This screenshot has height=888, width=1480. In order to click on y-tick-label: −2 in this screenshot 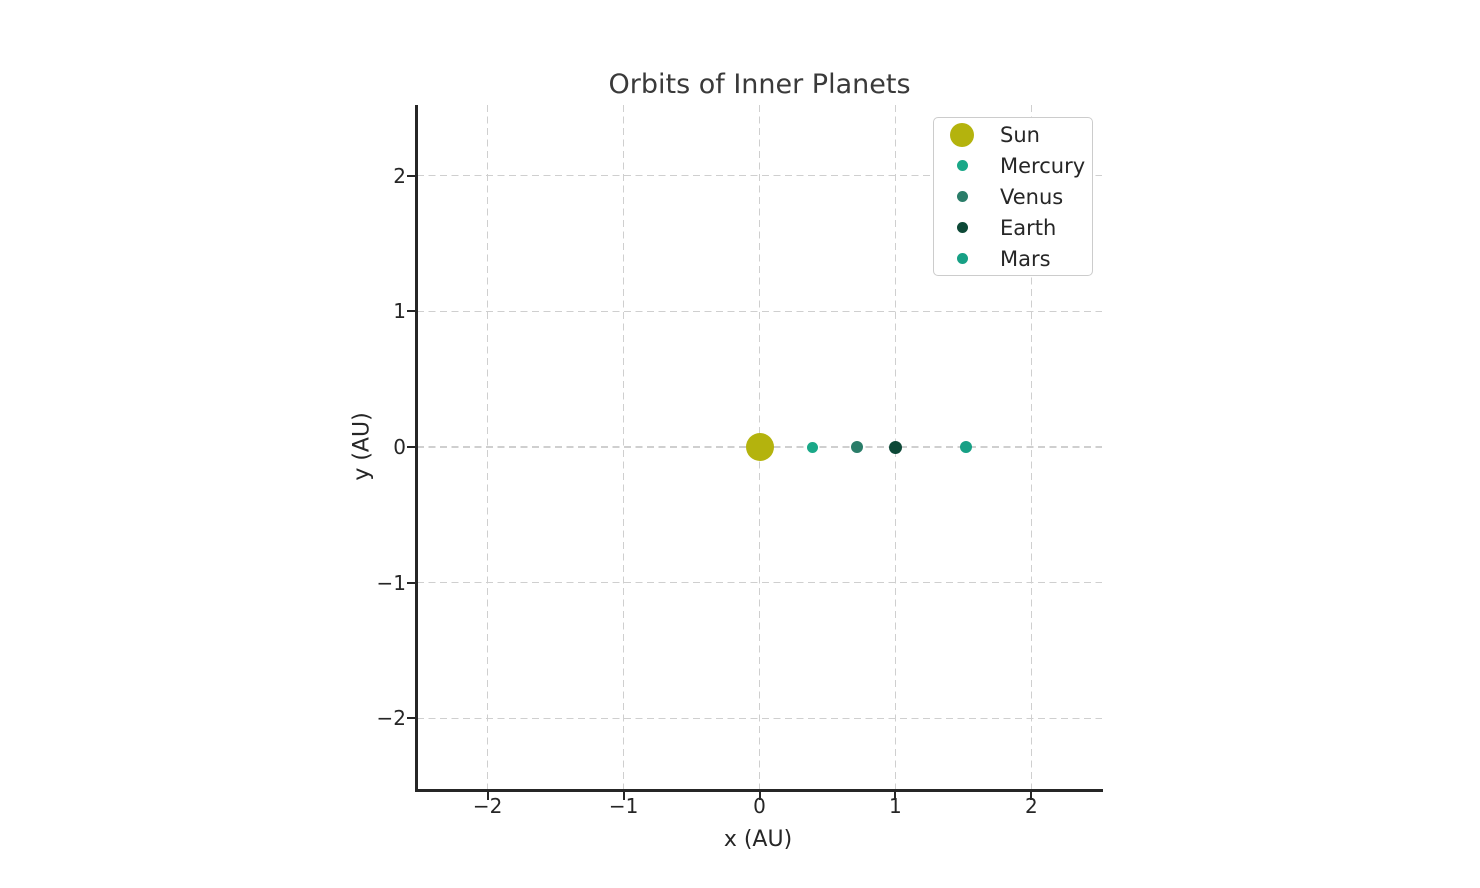, I will do `click(391, 718)`.